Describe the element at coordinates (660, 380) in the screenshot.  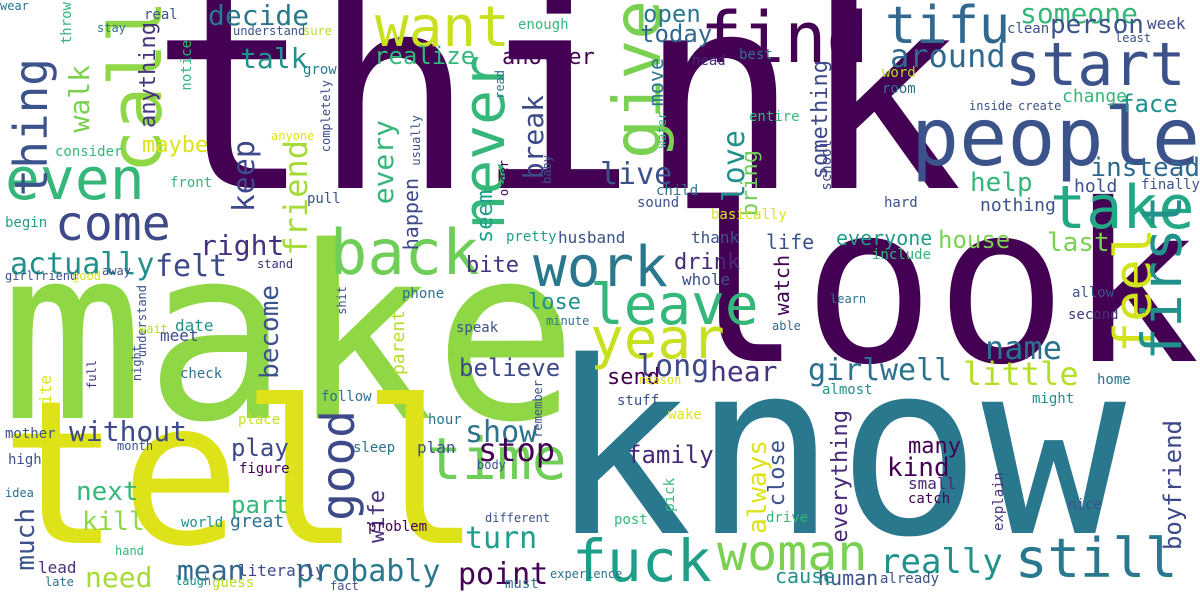
I see `word-186: reason` at that location.